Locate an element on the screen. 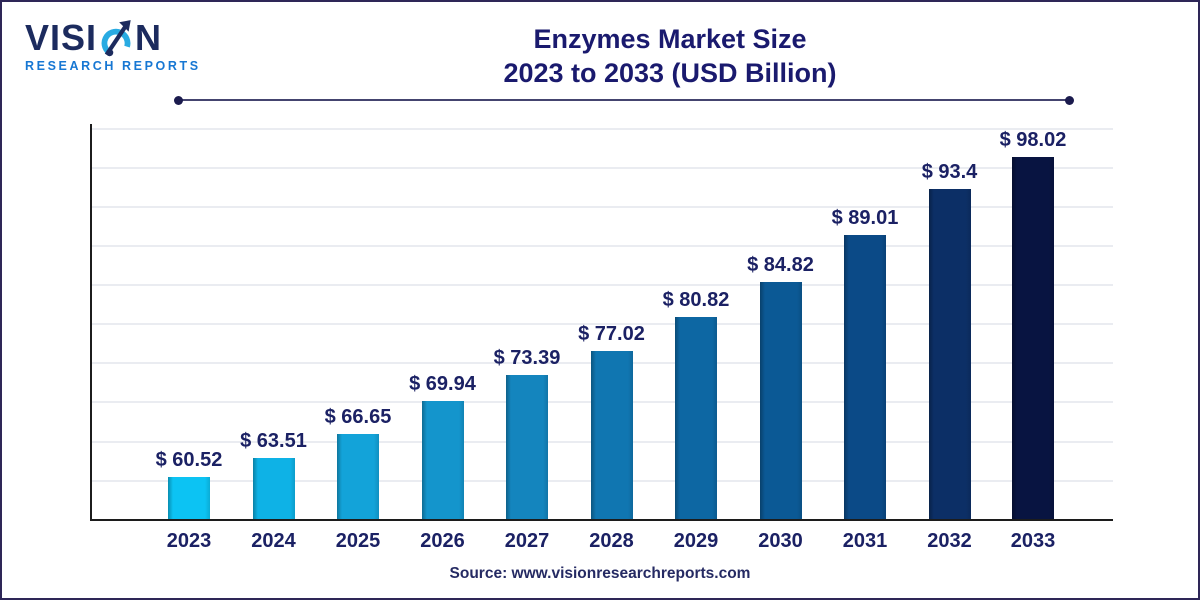 Image resolution: width=1200 pixels, height=600 pixels. title-divider is located at coordinates (624, 100).